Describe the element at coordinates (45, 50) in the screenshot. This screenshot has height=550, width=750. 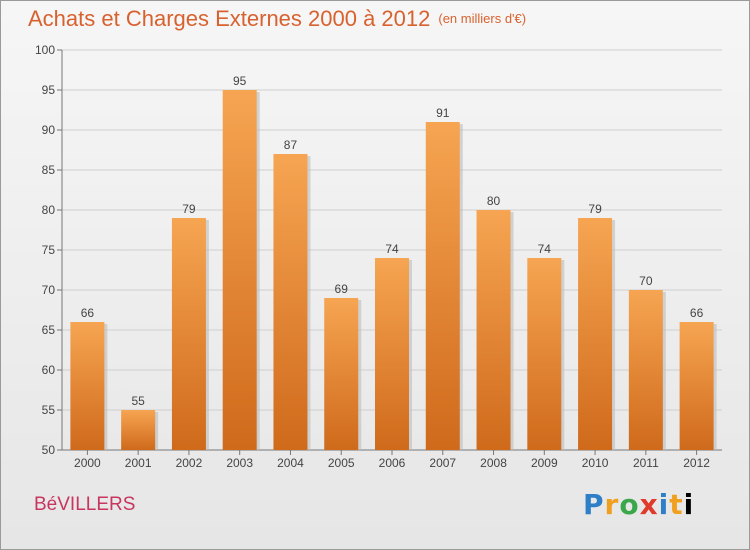
I see `y-tick-label: 100` at that location.